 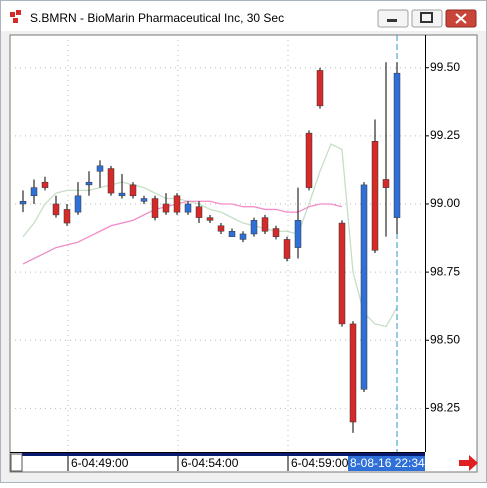 What do you see at coordinates (468, 463) in the screenshot?
I see `scroll-right-arrow` at bounding box center [468, 463].